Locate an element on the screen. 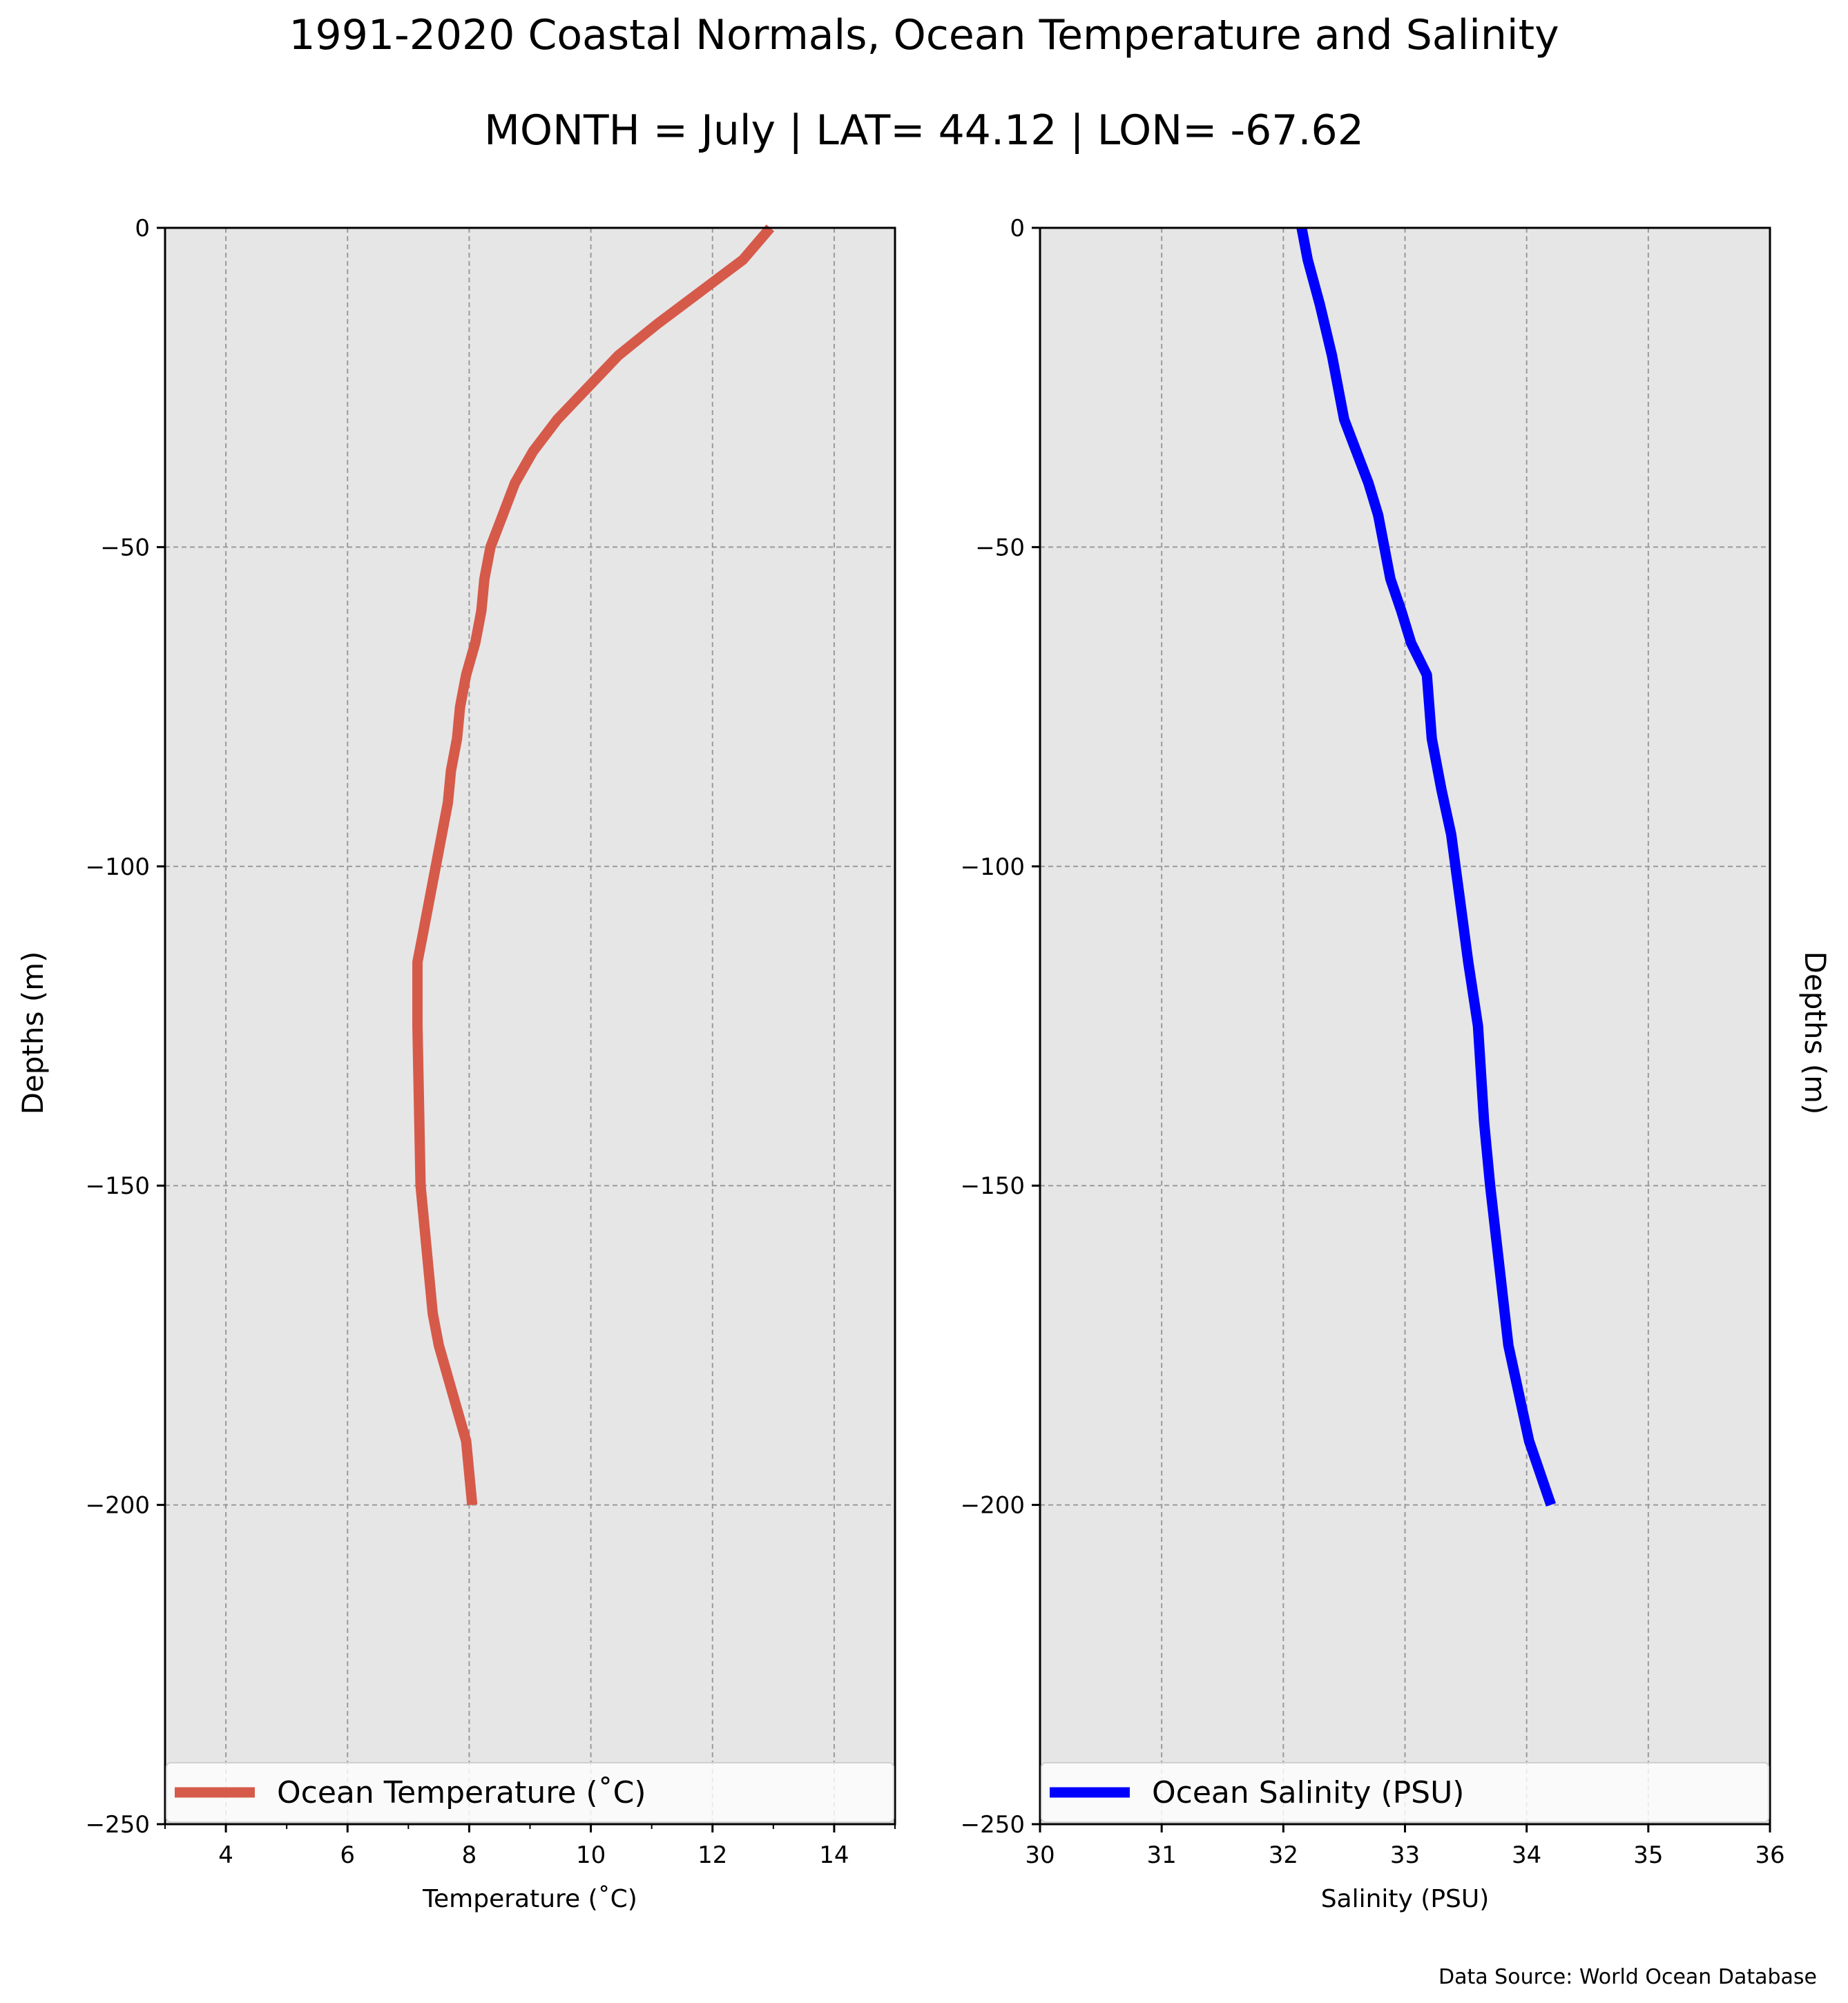 Image resolution: width=1848 pixels, height=2003 pixels. salinity-ytick-label: −150 is located at coordinates (993, 1186).